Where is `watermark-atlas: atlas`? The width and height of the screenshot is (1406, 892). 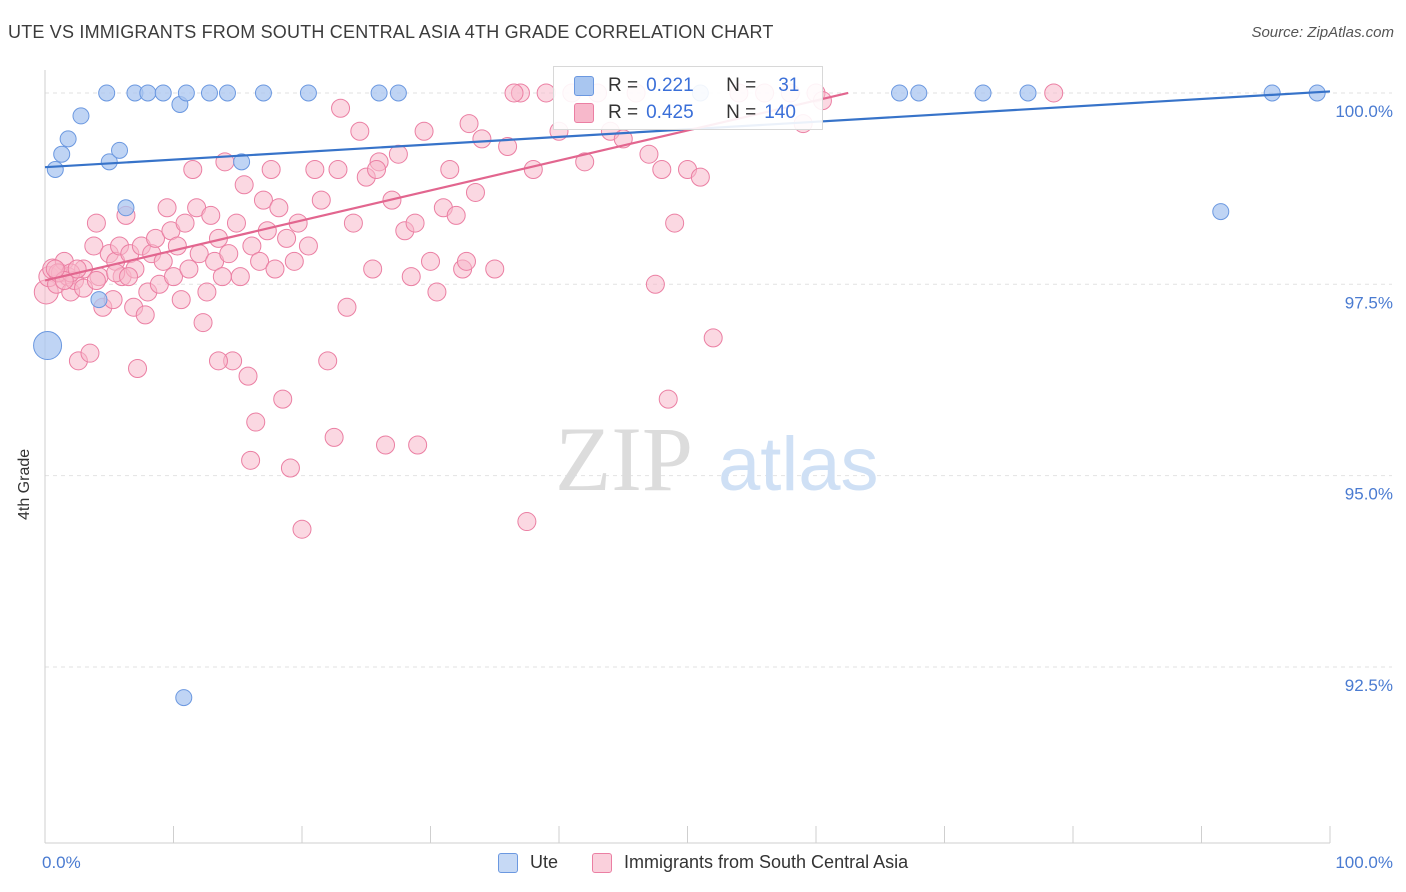 watermark-atlas: atlas is located at coordinates (798, 464).